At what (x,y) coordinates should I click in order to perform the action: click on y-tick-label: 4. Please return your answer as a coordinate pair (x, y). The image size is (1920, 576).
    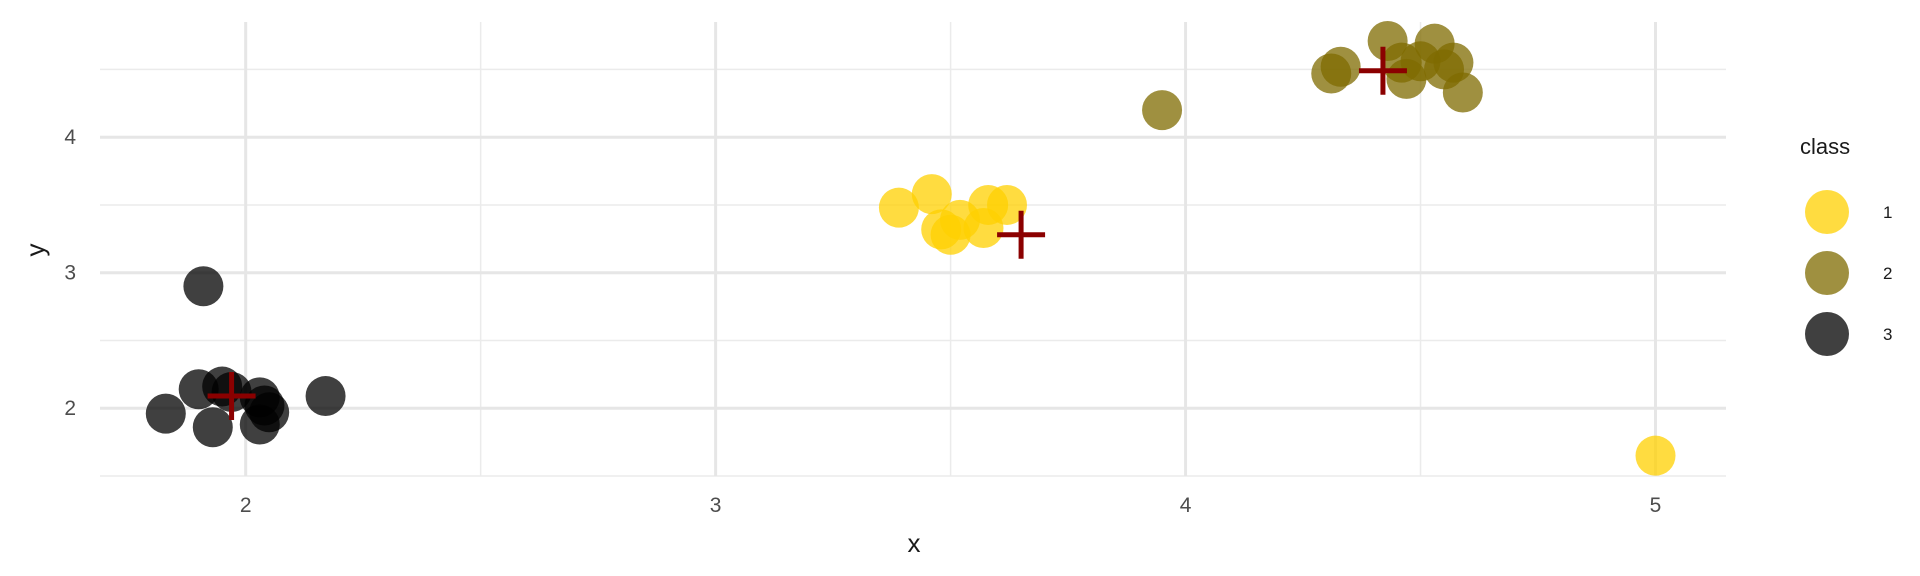
    Looking at the image, I should click on (70, 137).